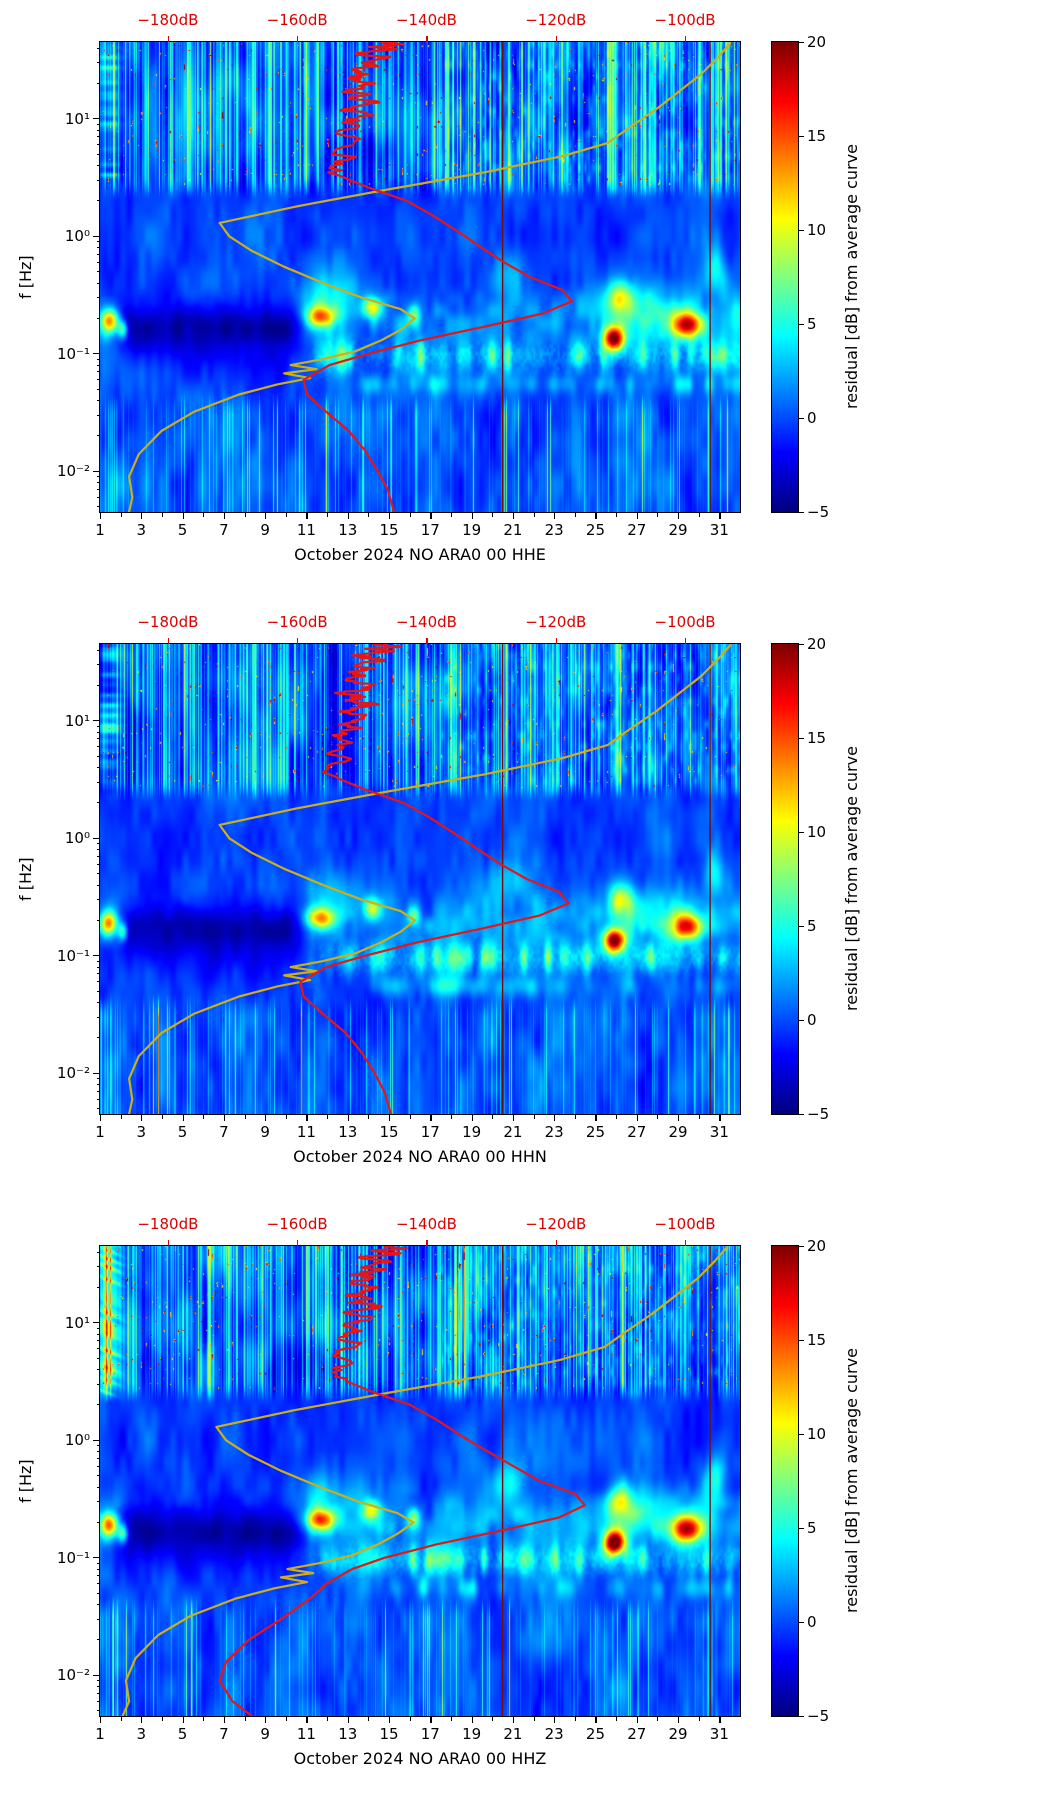 The height and width of the screenshot is (1806, 1052). What do you see at coordinates (817, 1246) in the screenshot?
I see `colorbar-tick-label: 20` at bounding box center [817, 1246].